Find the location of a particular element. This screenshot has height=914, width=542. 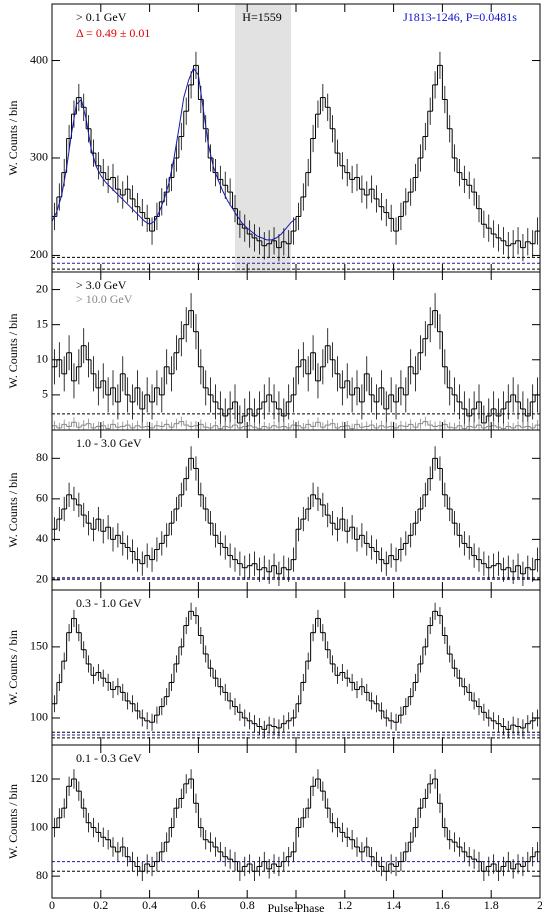

x-axis-label: Pulse Phase is located at coordinates (296, 907).